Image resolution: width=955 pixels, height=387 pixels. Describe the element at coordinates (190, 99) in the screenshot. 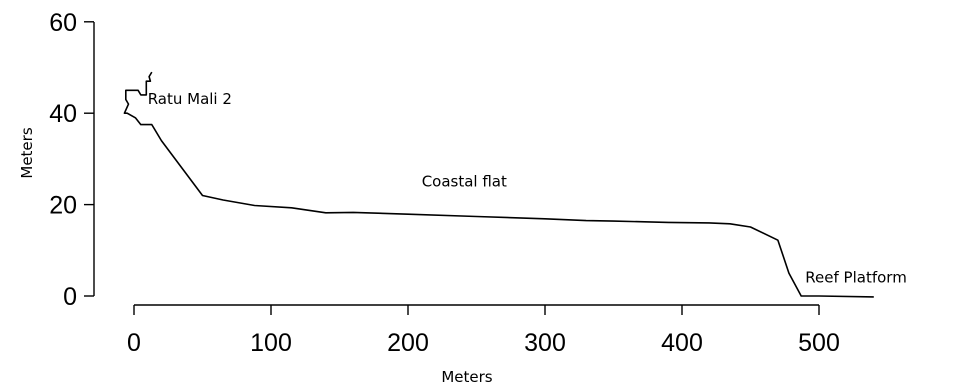

I see `annotation-label: Ratu Mali 2` at that location.